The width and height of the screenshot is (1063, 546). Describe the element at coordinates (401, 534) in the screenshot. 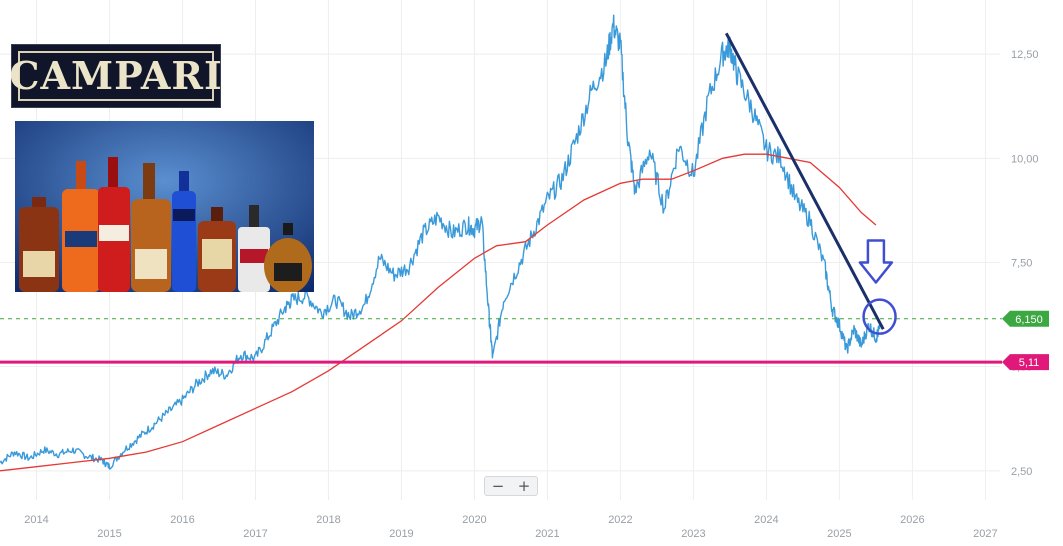

I see `x-tick-label: 2019` at that location.